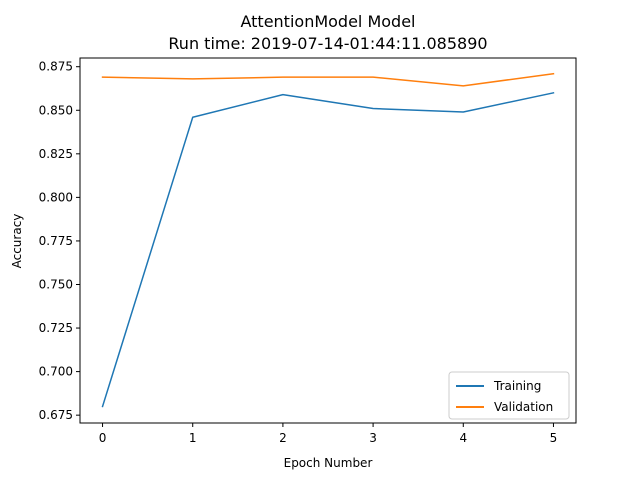 This screenshot has height=480, width=640. I want to click on chart-subtitle: Run time: 2019-07-14-01:44:11.085890, so click(327, 43).